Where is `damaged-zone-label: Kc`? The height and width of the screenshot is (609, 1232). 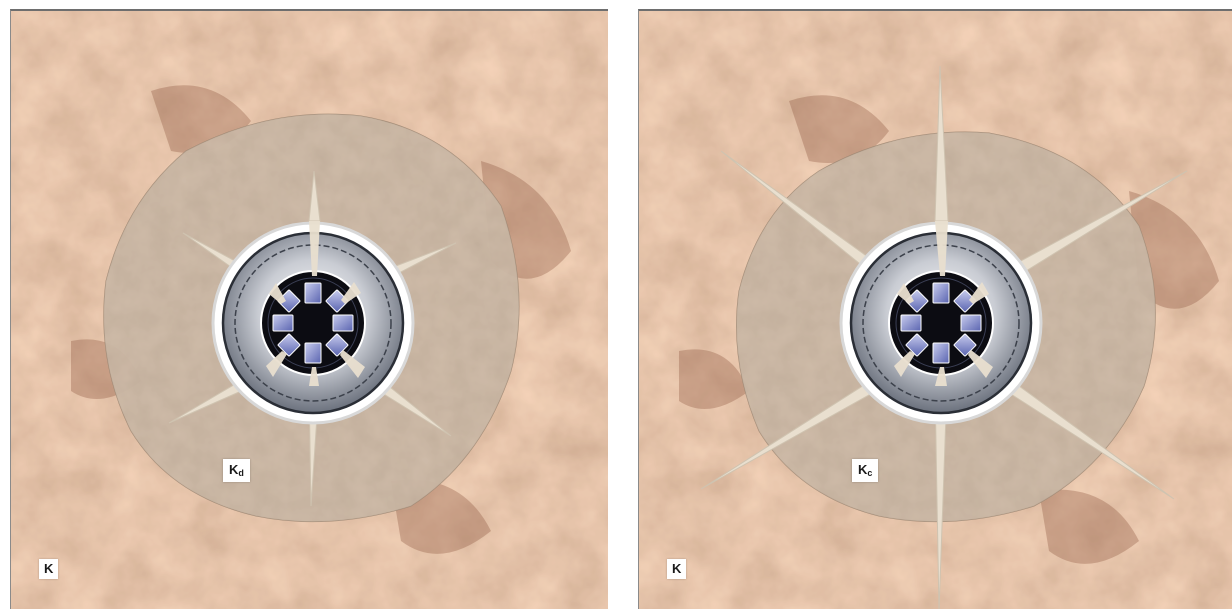 damaged-zone-label: Kc is located at coordinates (865, 470).